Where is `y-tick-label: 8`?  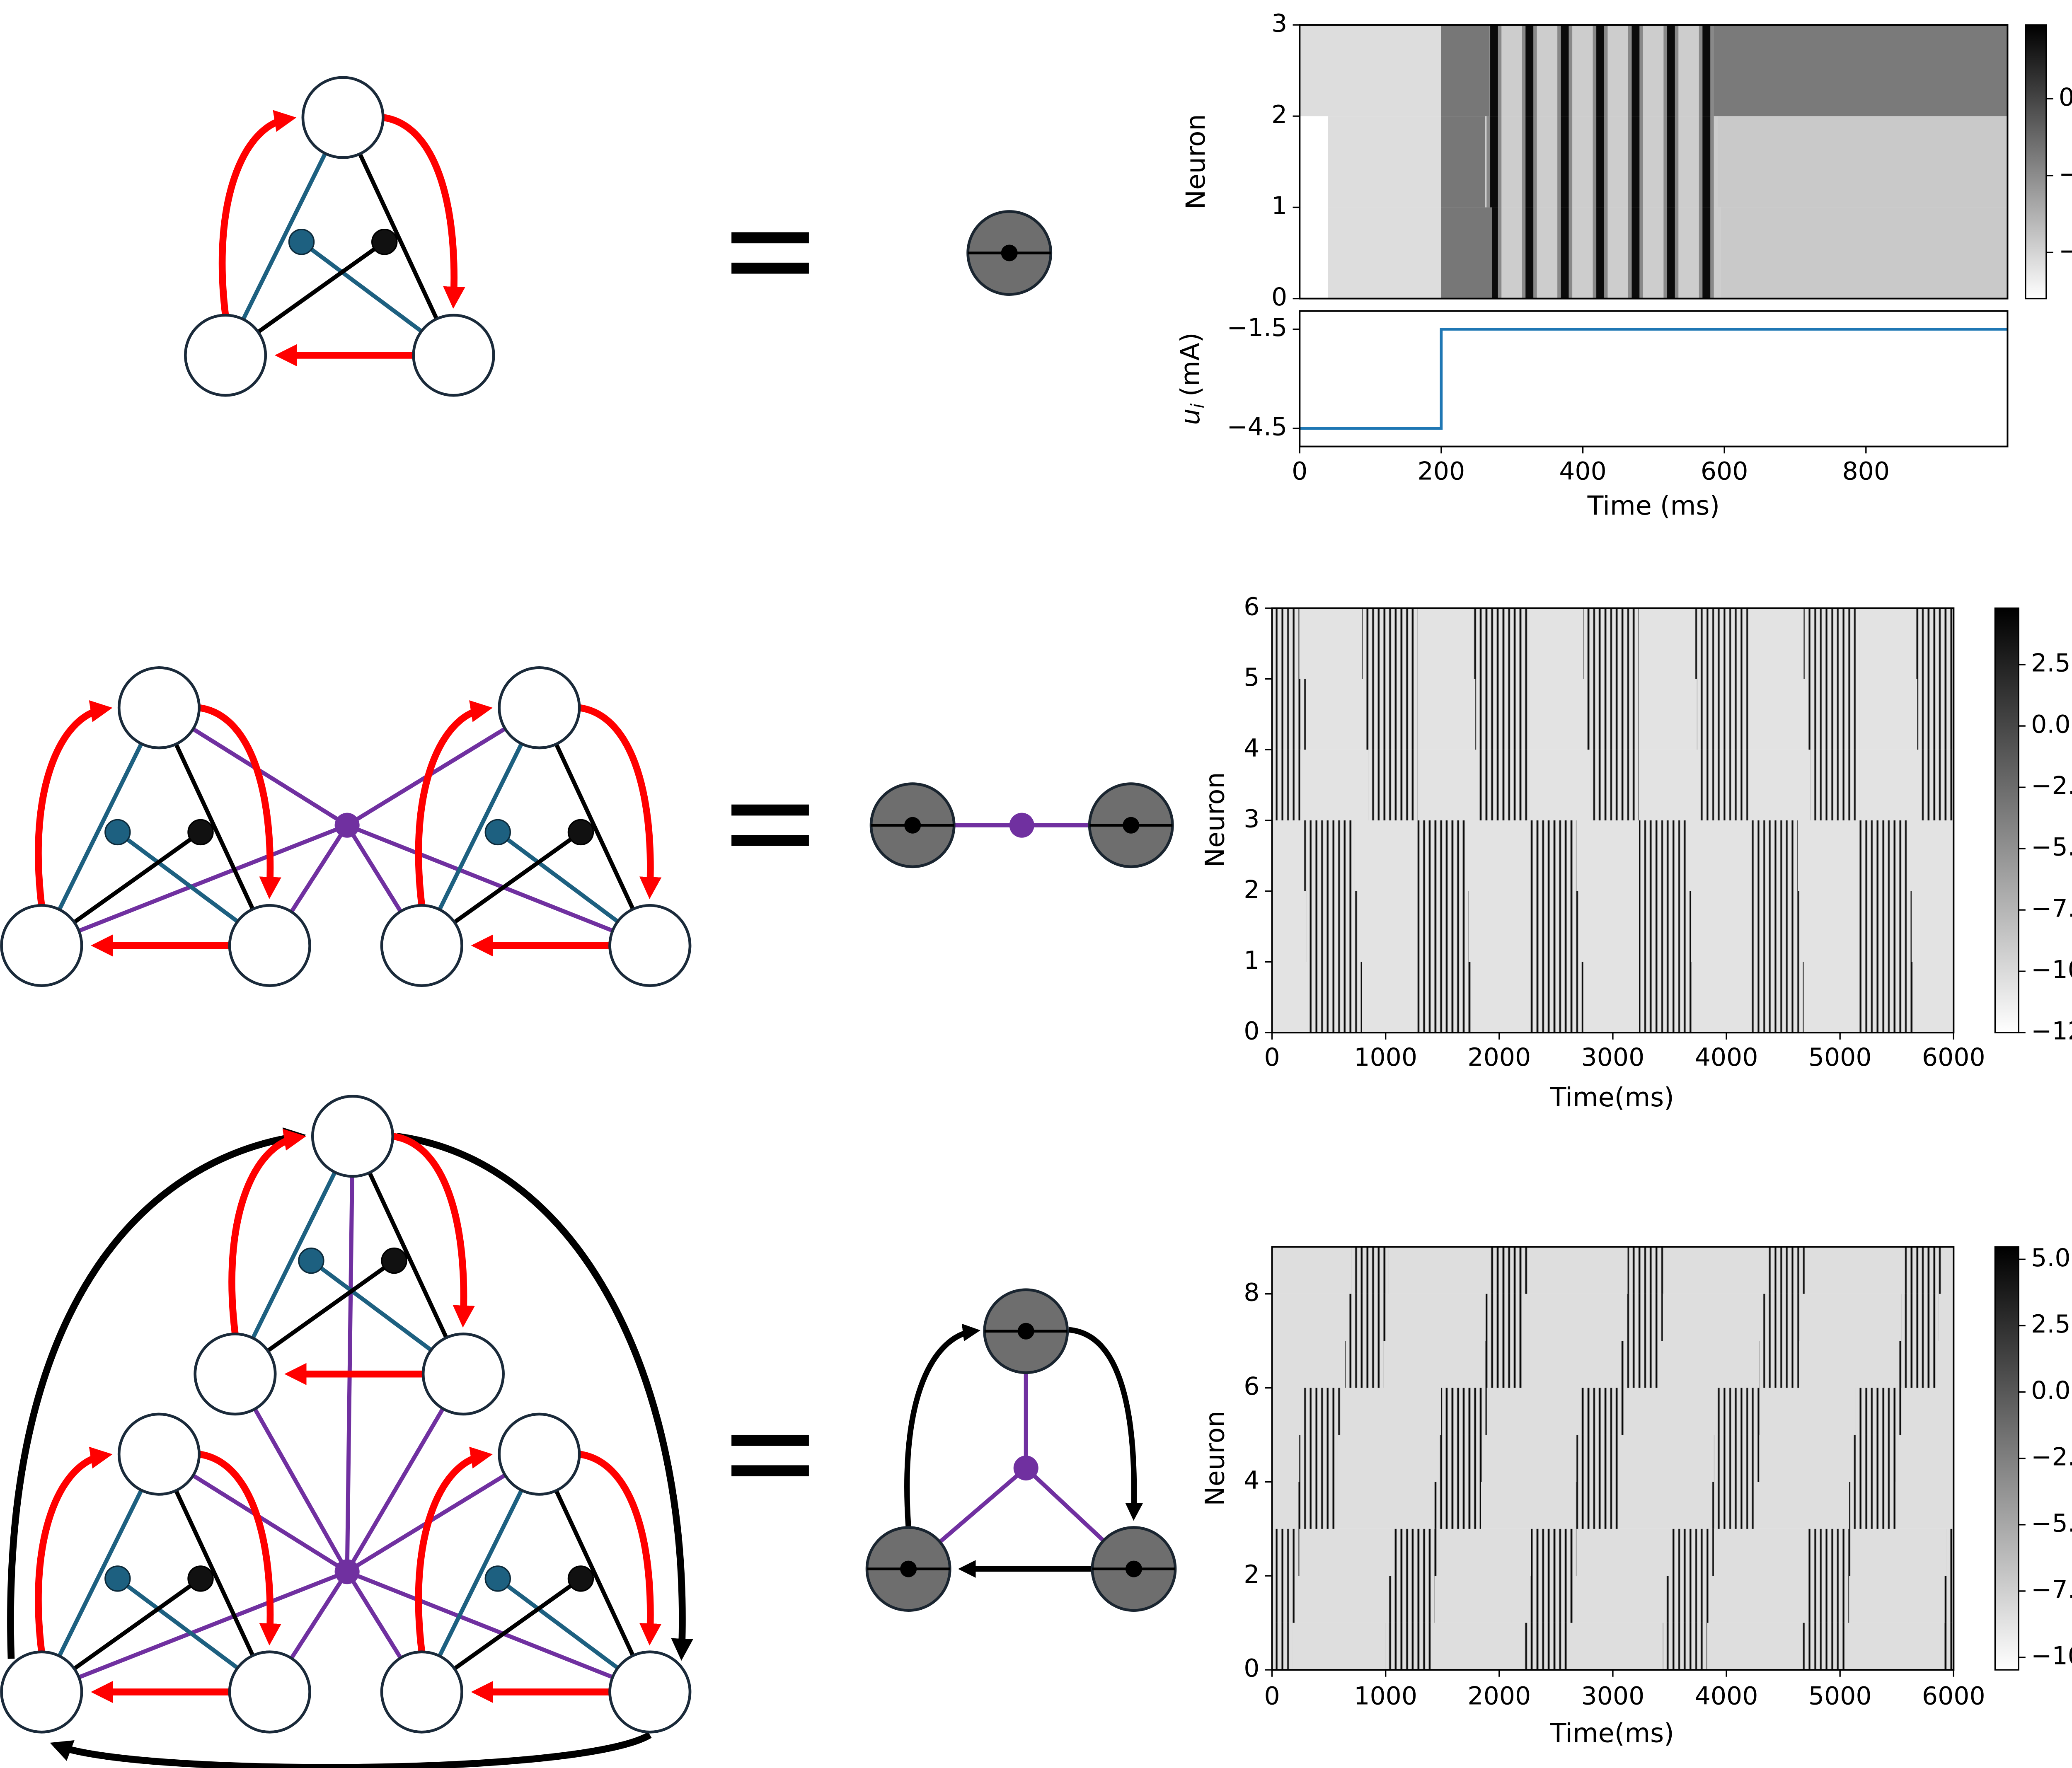 y-tick-label: 8 is located at coordinates (1251, 1292).